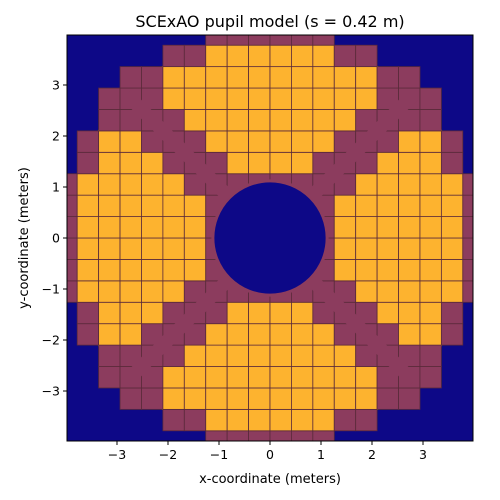  Describe the element at coordinates (56, 135) in the screenshot. I see `y-tick-label: 2` at that location.